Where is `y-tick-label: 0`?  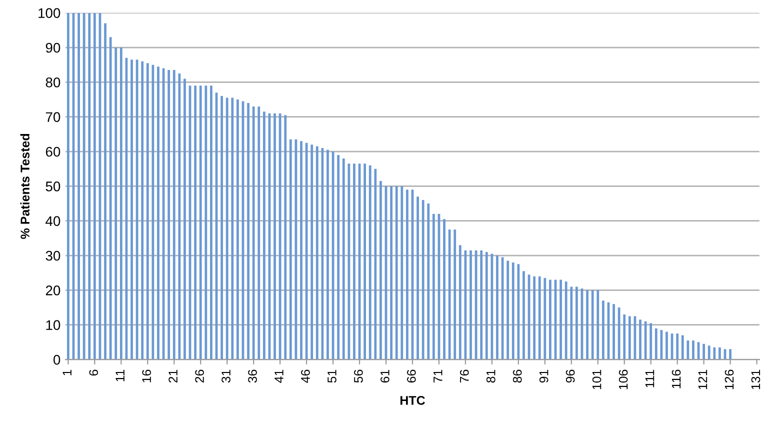
y-tick-label: 0 is located at coordinates (56, 359).